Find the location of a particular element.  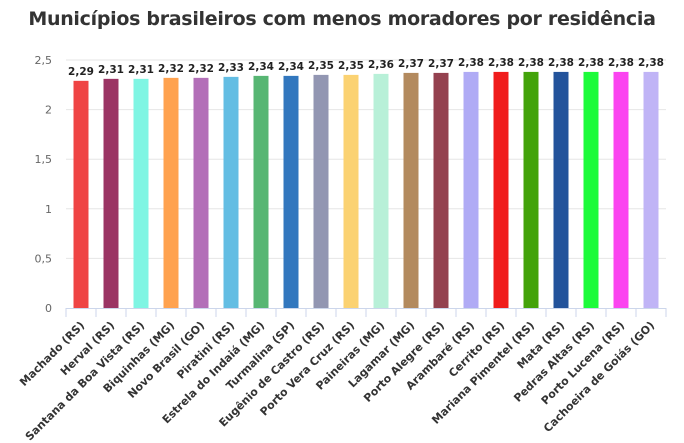

data-label: 2,29 is located at coordinates (81, 72).